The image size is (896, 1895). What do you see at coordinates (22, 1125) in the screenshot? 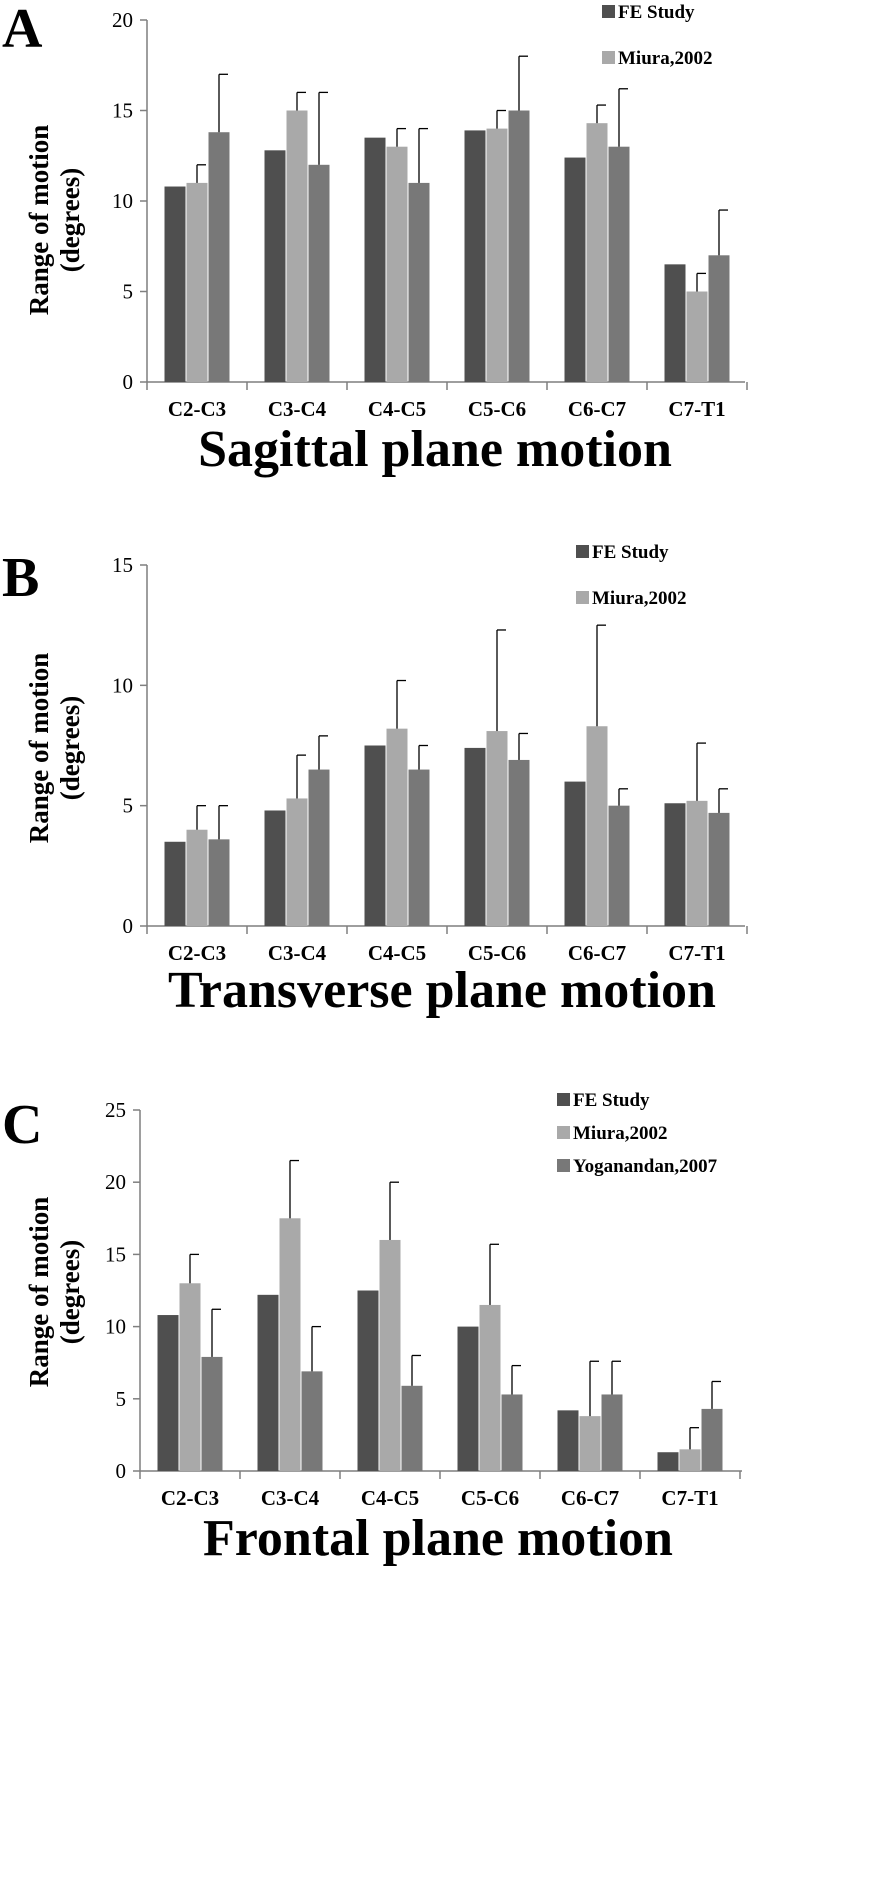
I see `panel-letter: C` at bounding box center [22, 1125].